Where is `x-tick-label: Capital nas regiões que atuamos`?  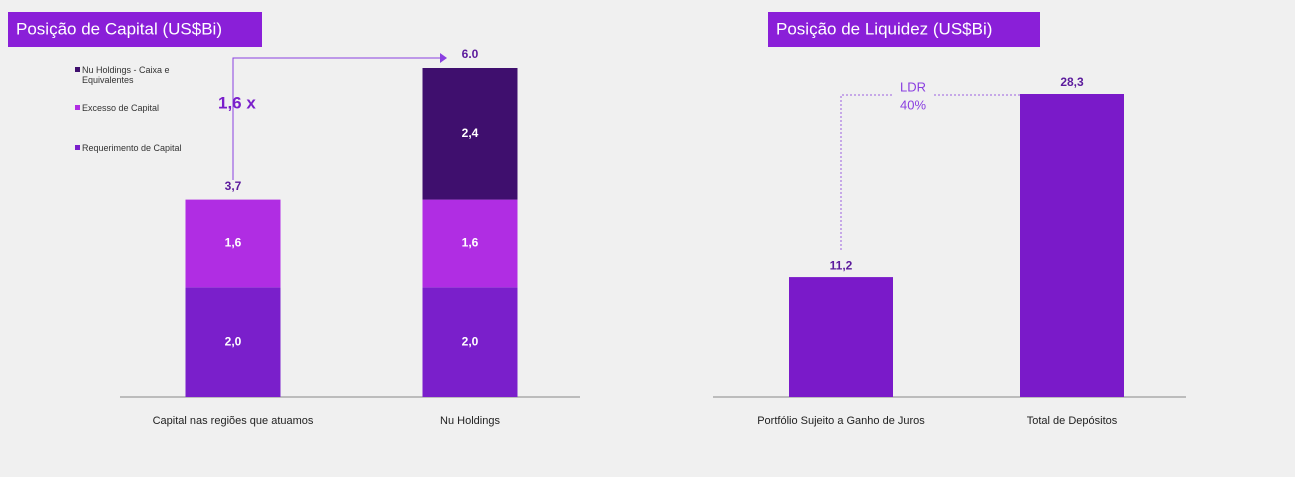 x-tick-label: Capital nas regiões que atuamos is located at coordinates (233, 421).